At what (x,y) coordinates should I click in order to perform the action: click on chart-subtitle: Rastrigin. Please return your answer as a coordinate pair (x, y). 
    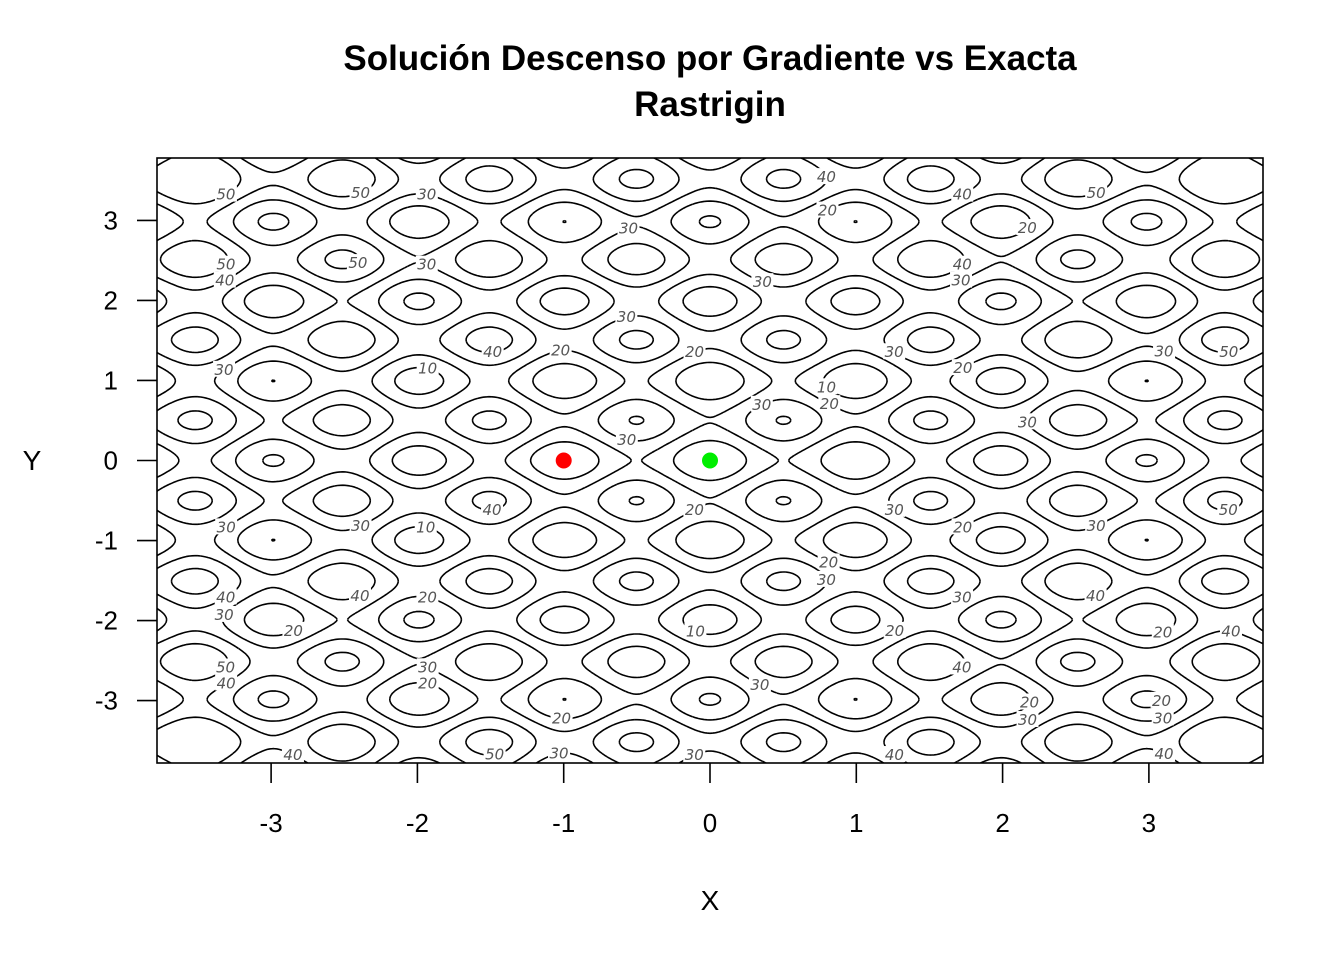
    Looking at the image, I should click on (710, 104).